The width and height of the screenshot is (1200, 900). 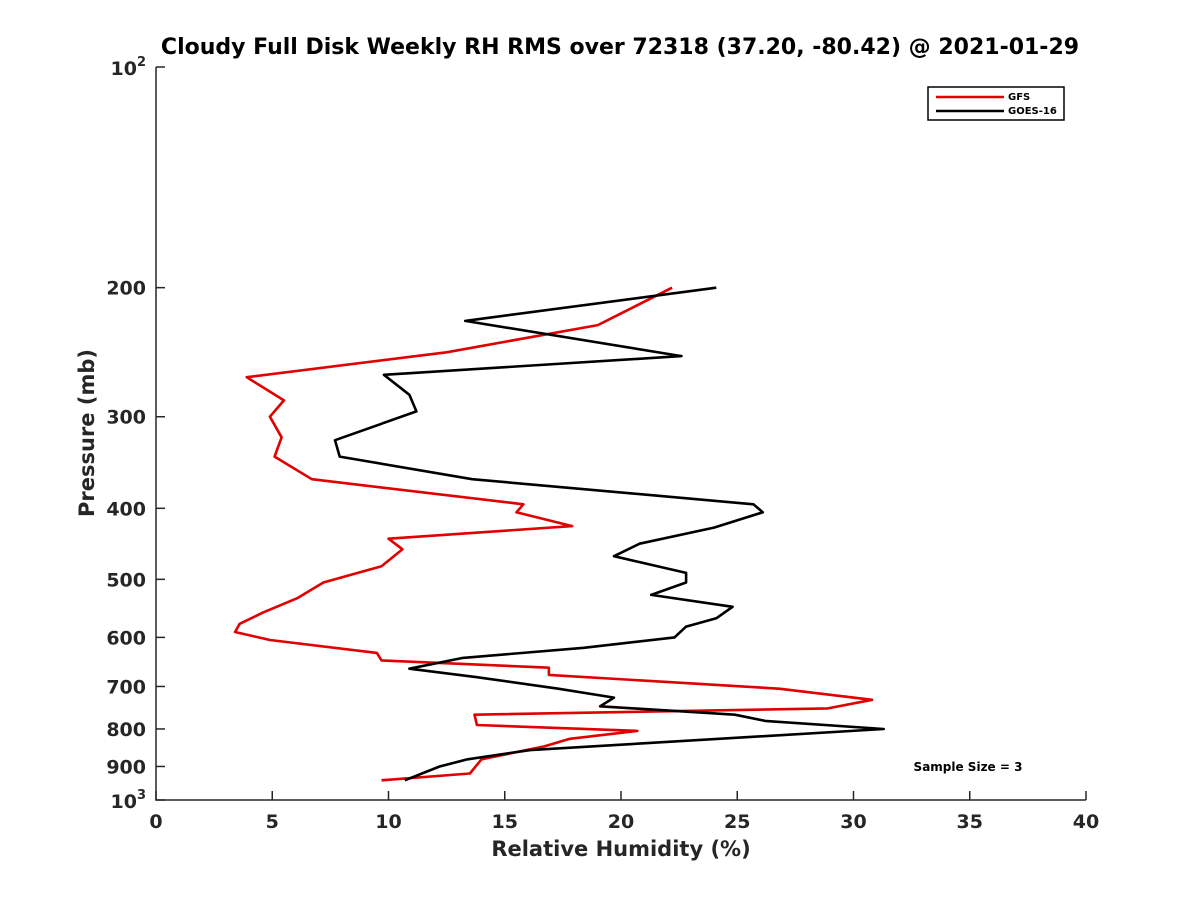 I want to click on x-tick-label: 25, so click(x=737, y=822).